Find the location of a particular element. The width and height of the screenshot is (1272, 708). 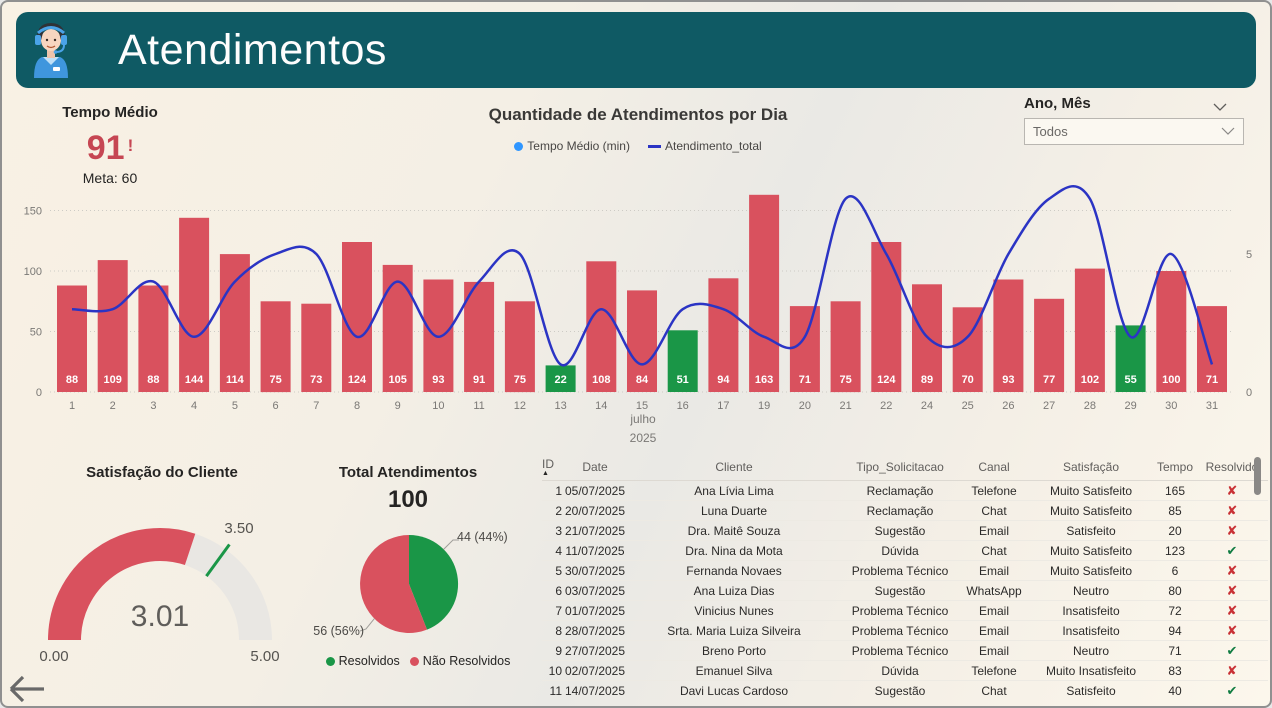

table-cell-cliente: Fernanda Novaes is located at coordinates (734, 570).